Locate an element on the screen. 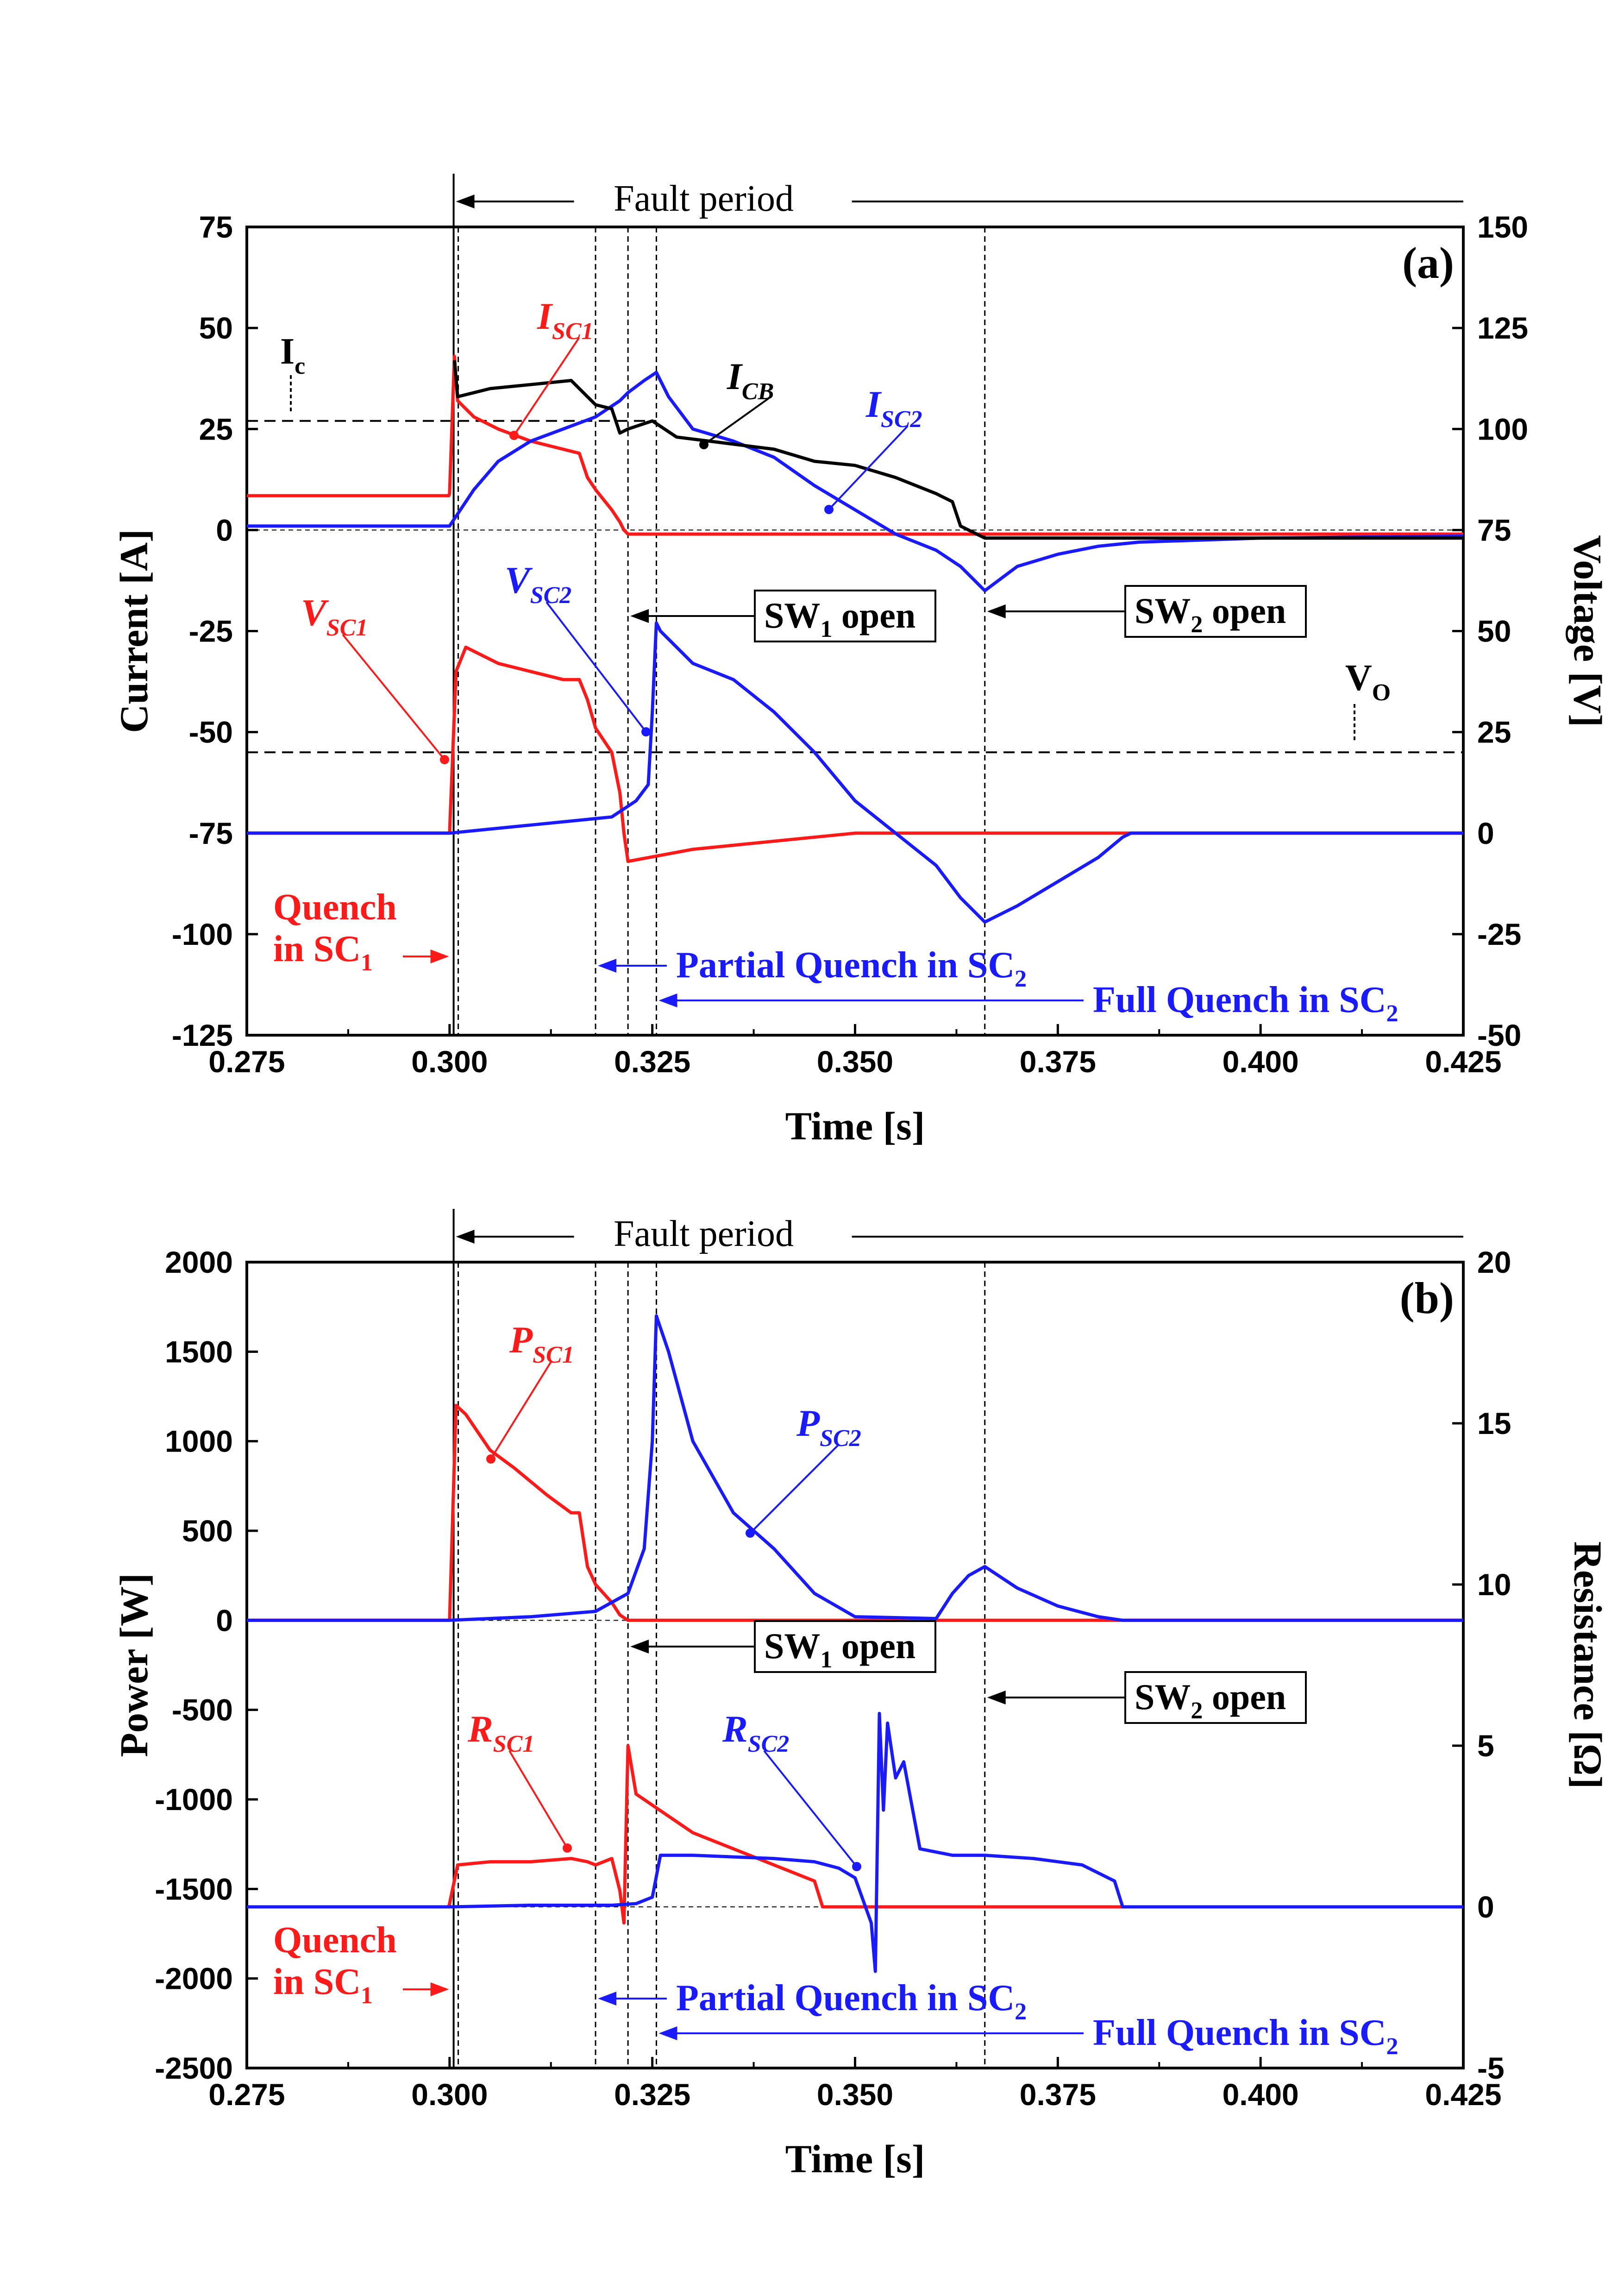  y-right-tick-label: 15 is located at coordinates (1494, 1423).